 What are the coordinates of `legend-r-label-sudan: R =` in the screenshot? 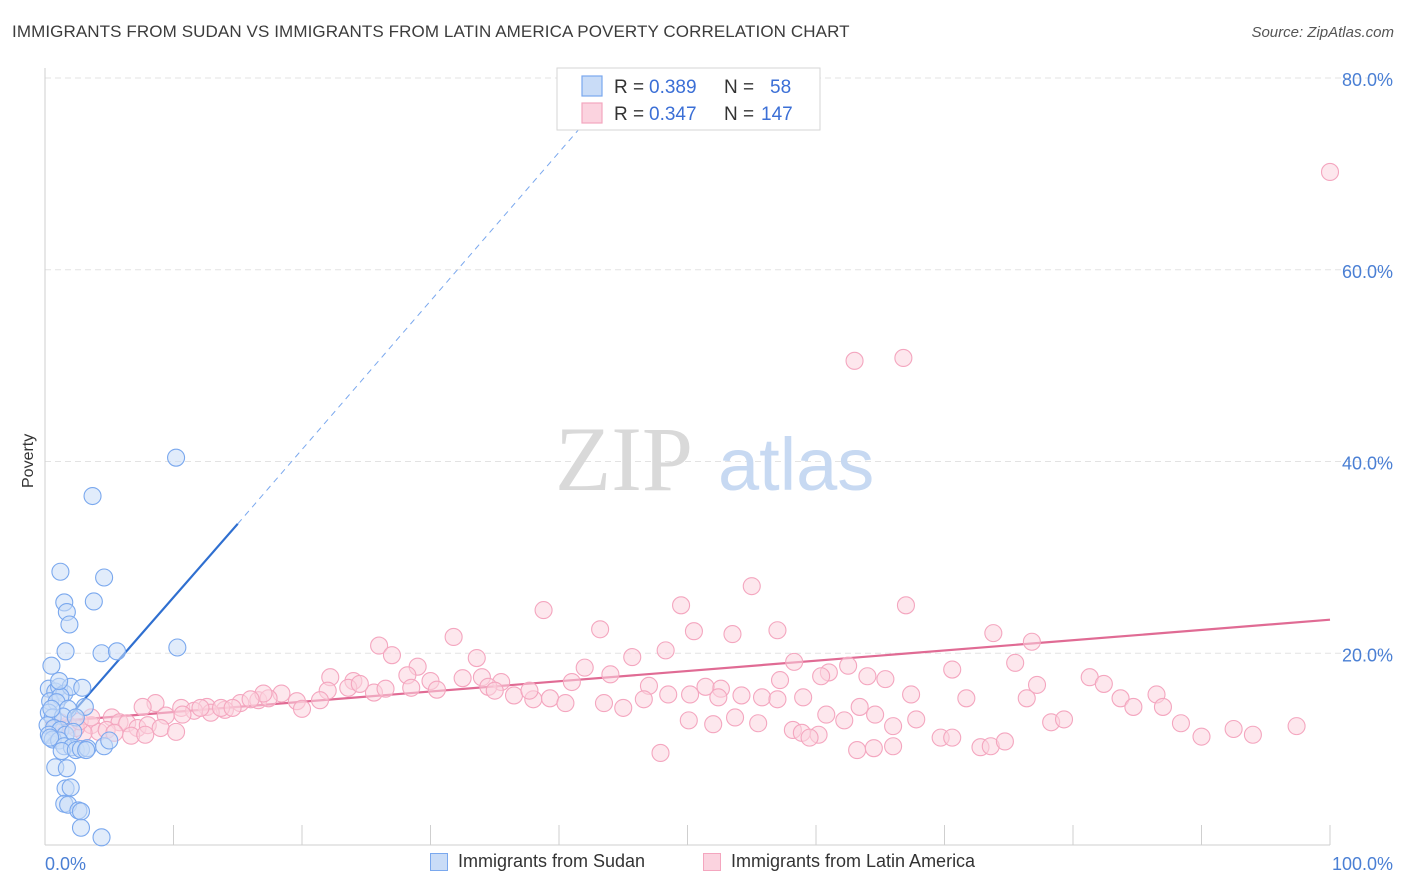 It's located at (629, 87).